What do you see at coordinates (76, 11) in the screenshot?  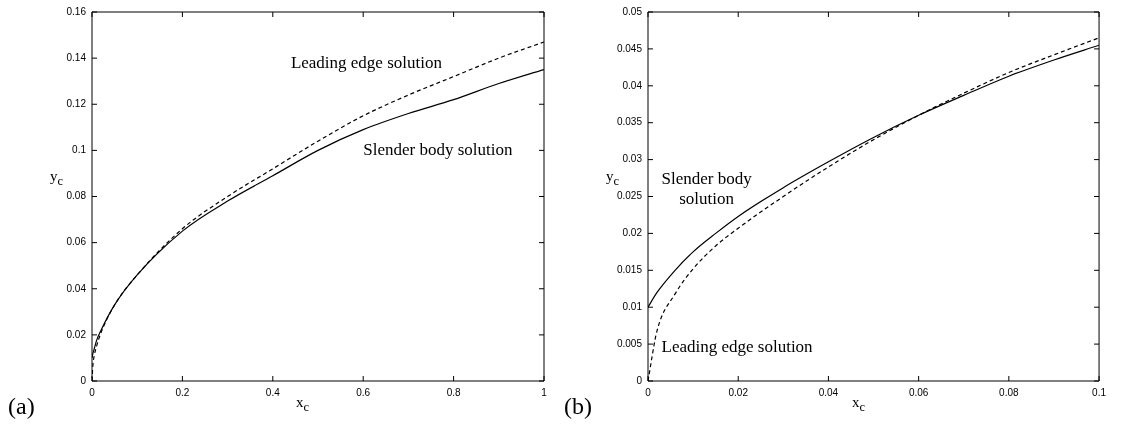 I see `y-tick-label: 0.16` at bounding box center [76, 11].